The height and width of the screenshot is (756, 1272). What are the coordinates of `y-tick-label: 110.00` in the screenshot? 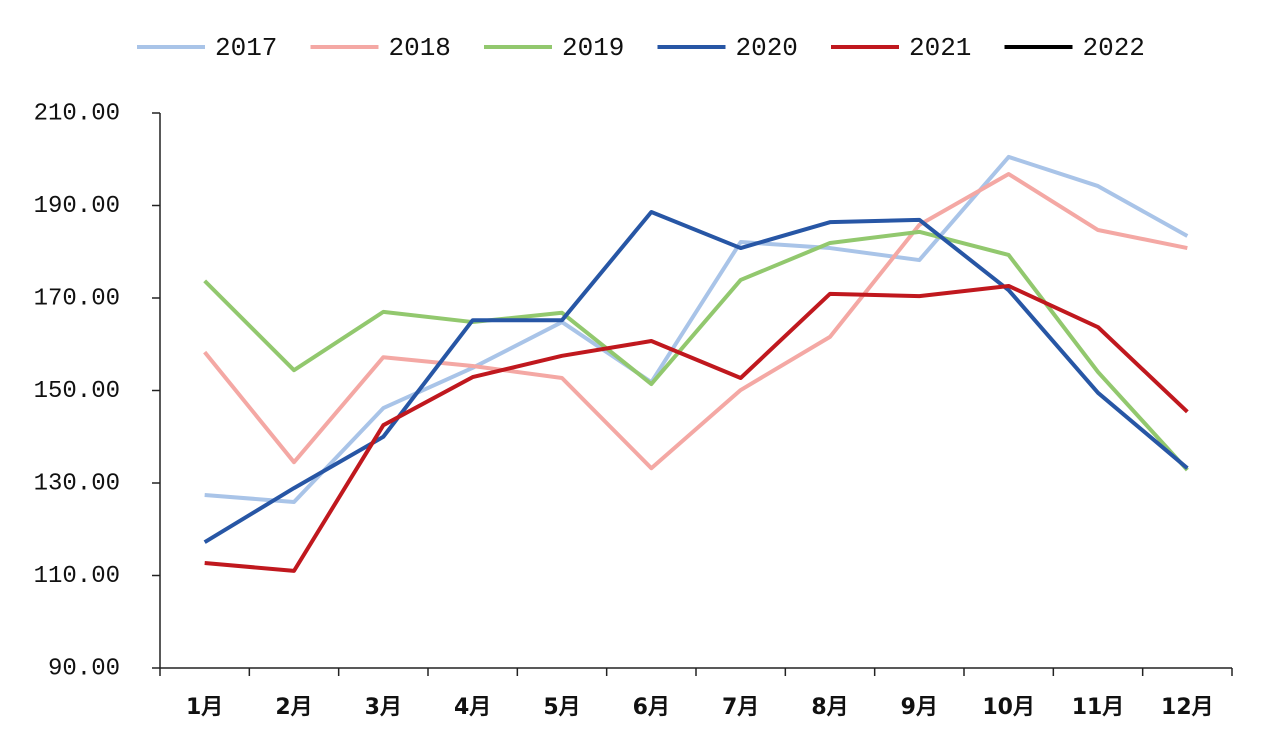 It's located at (77, 576).